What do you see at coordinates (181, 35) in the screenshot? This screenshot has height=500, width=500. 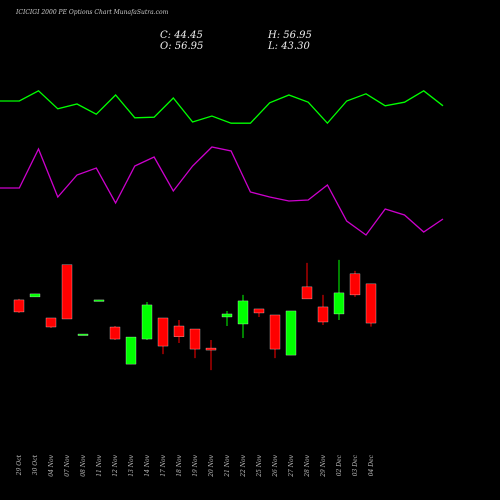 I see `close-label: C: 44.45` at bounding box center [181, 35].